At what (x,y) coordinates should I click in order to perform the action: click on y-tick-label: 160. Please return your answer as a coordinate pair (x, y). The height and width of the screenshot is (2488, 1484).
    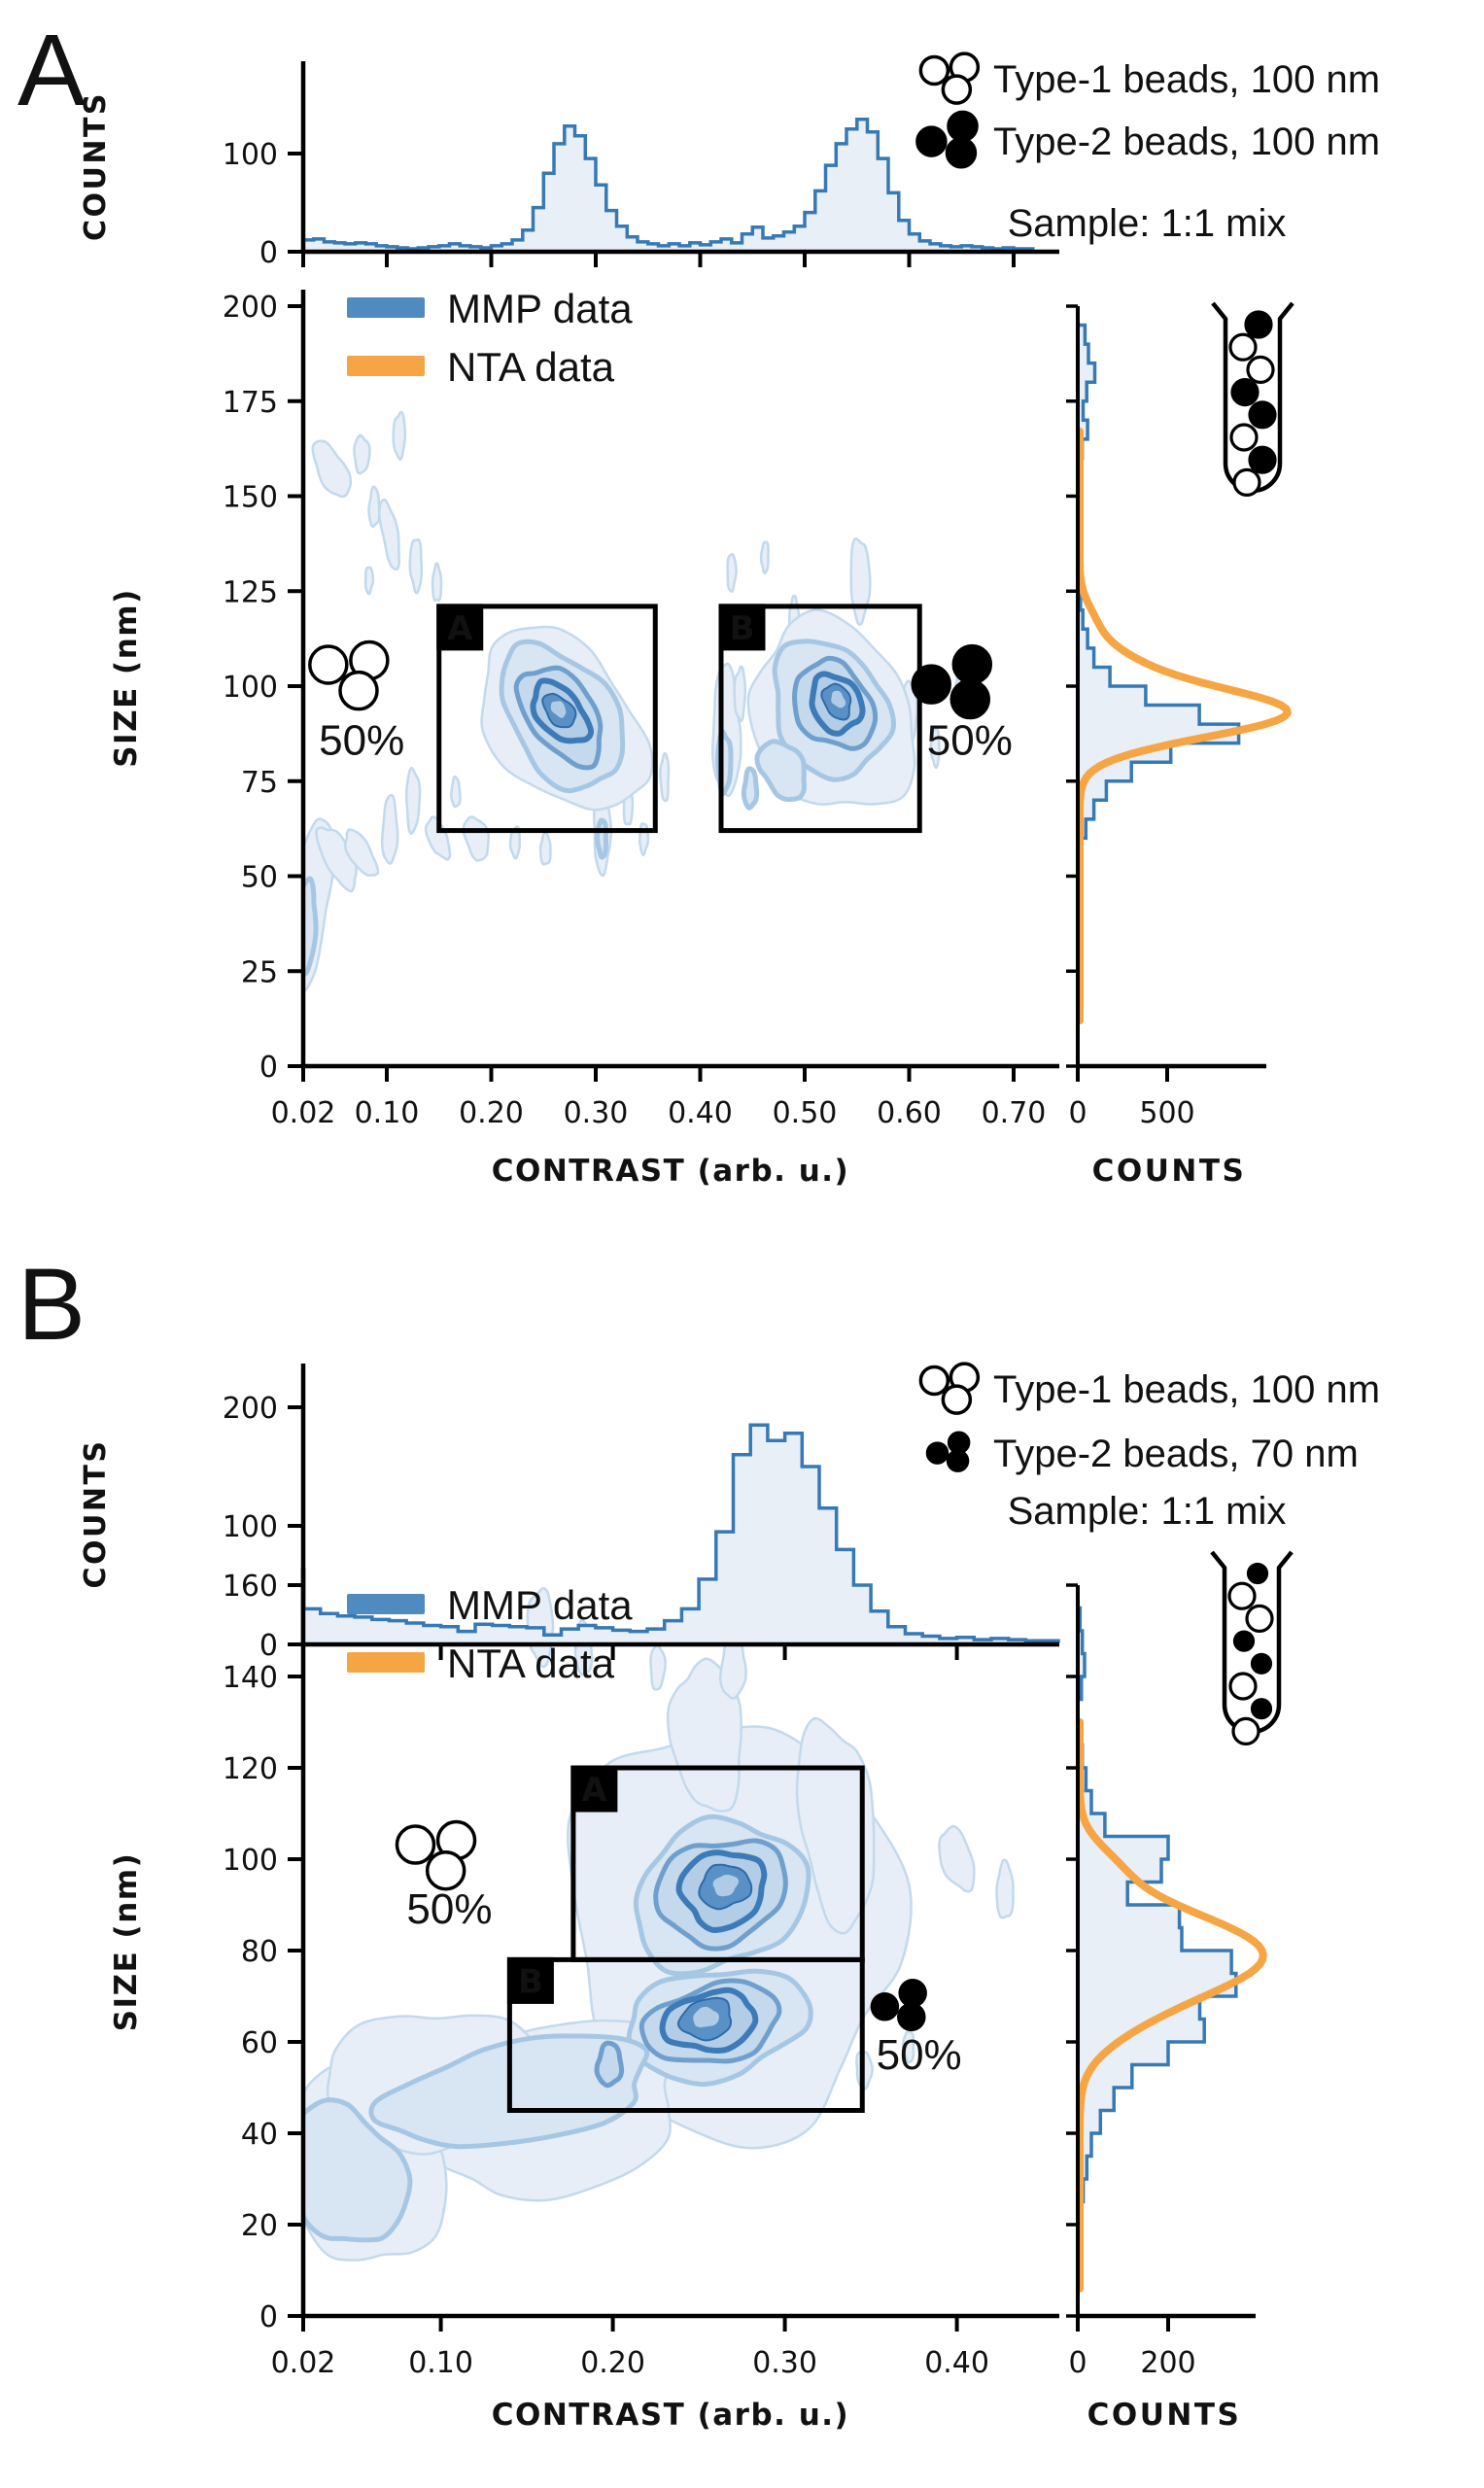
    Looking at the image, I should click on (250, 1587).